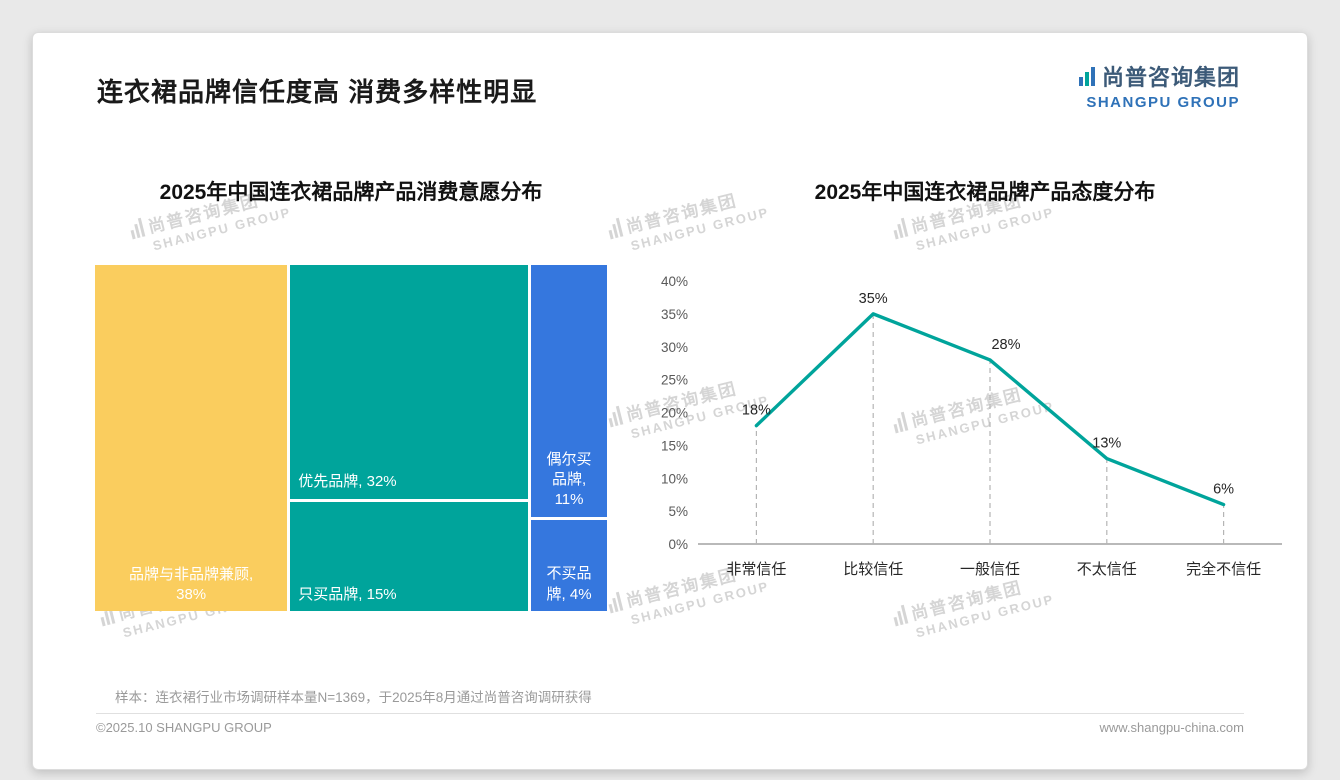 The height and width of the screenshot is (780, 1340). What do you see at coordinates (756, 569) in the screenshot?
I see `x-axis-category: 非常信任` at bounding box center [756, 569].